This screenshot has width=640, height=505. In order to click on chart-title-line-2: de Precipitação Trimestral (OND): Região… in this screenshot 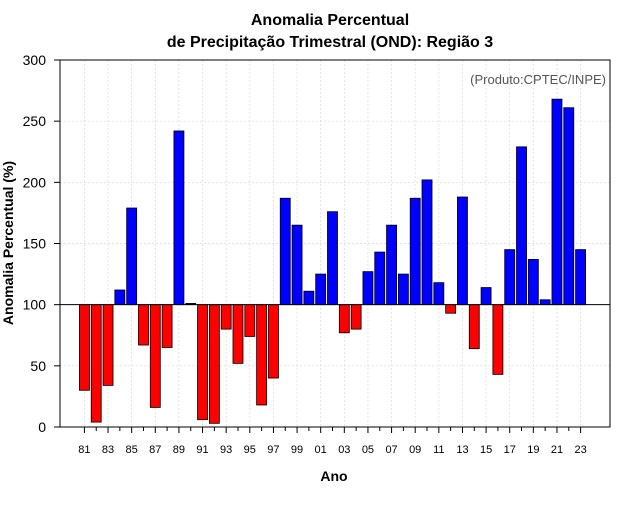, I will do `click(330, 42)`.